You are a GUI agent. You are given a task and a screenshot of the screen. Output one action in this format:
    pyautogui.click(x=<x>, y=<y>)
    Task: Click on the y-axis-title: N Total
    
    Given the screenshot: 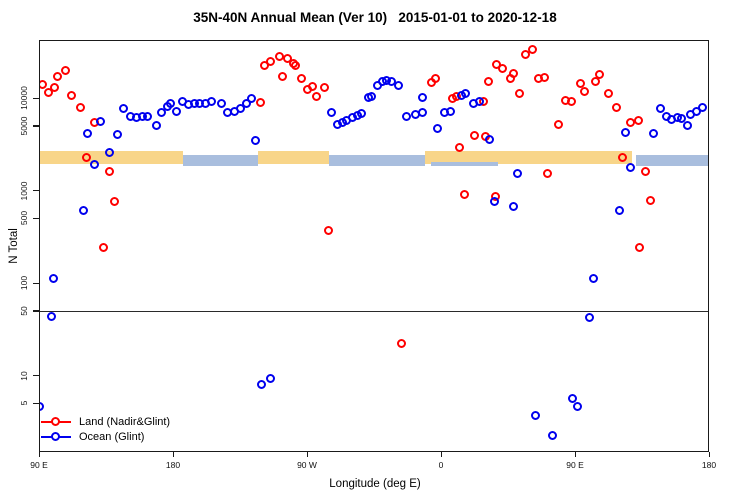 What is the action you would take?
    pyautogui.click(x=14, y=246)
    